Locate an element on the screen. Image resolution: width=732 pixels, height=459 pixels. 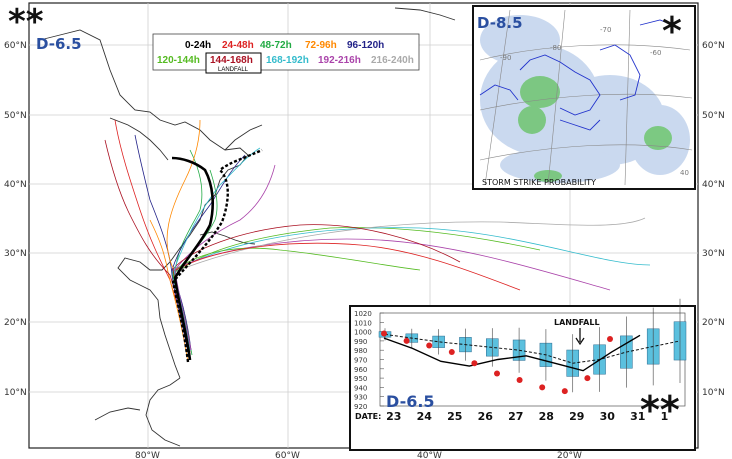
inset-coastlines is located at coordinates (580, 75).